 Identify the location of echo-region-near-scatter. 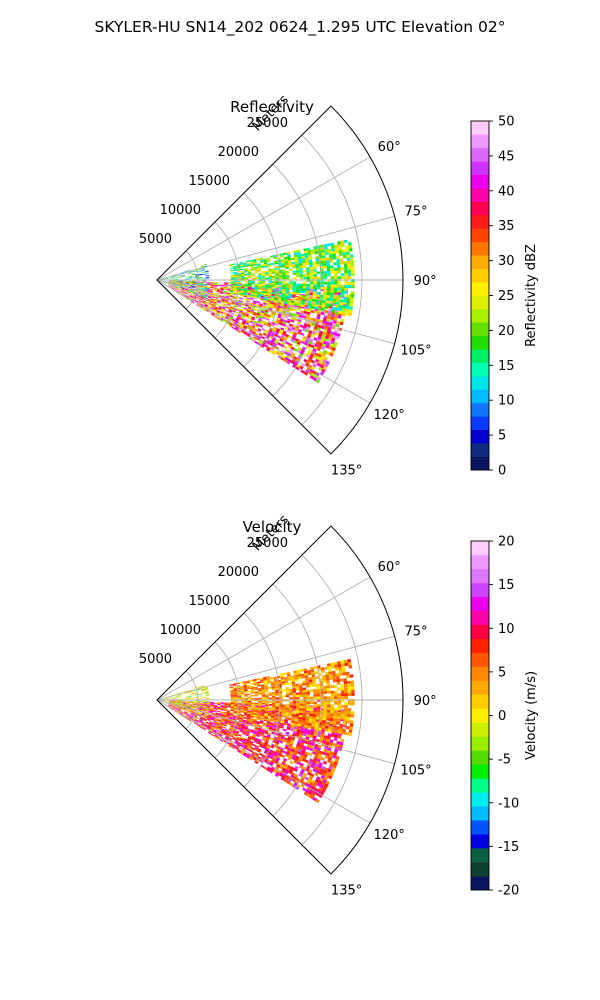
(185, 702).